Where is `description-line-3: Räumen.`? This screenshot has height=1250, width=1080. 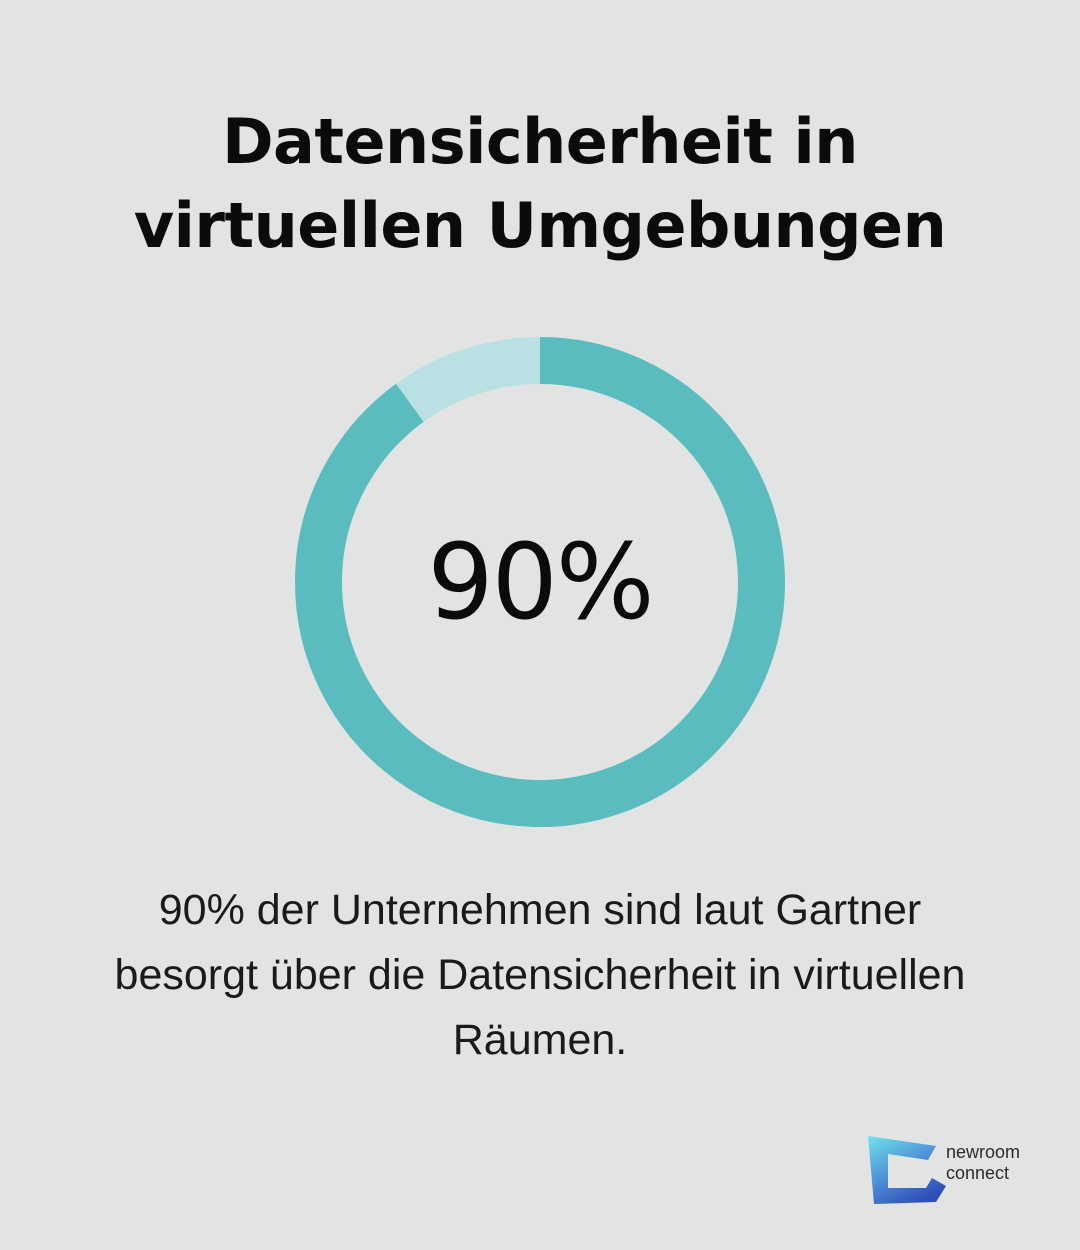 description-line-3: Räumen. is located at coordinates (540, 1040).